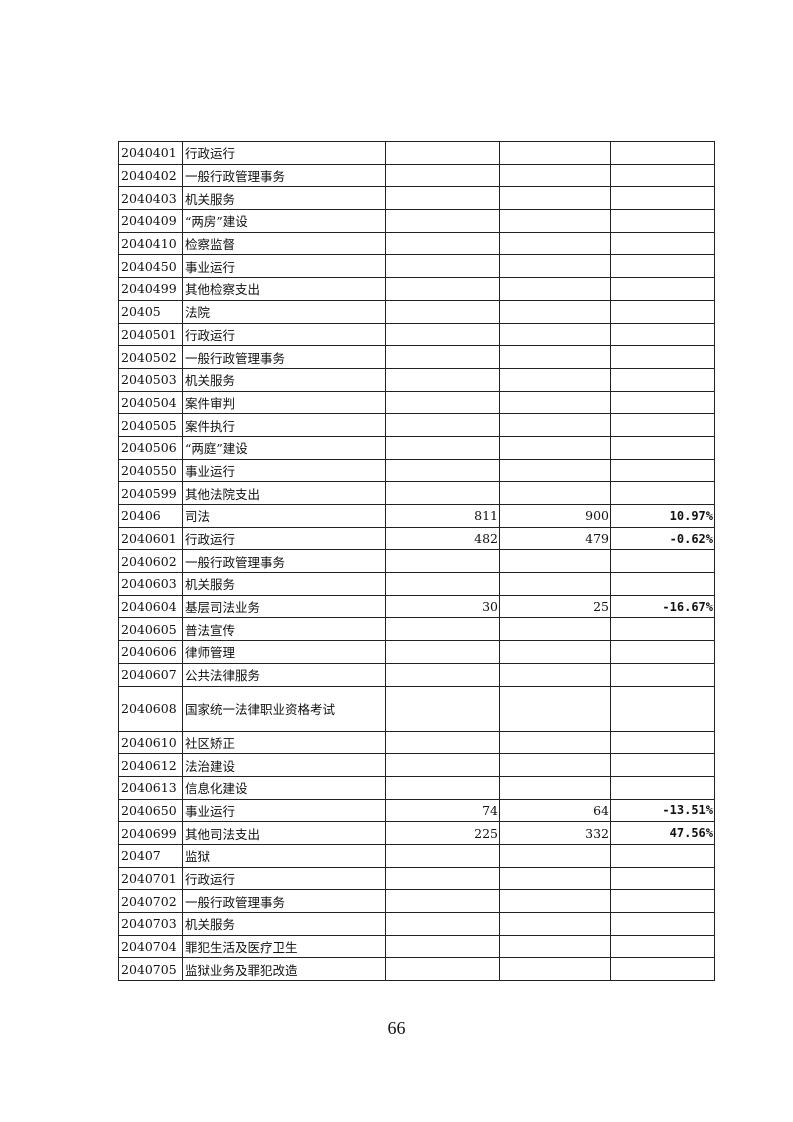 The width and height of the screenshot is (793, 1122). What do you see at coordinates (284, 708) in the screenshot?
I see `name-cell: 国家统一法律职业资格考试` at bounding box center [284, 708].